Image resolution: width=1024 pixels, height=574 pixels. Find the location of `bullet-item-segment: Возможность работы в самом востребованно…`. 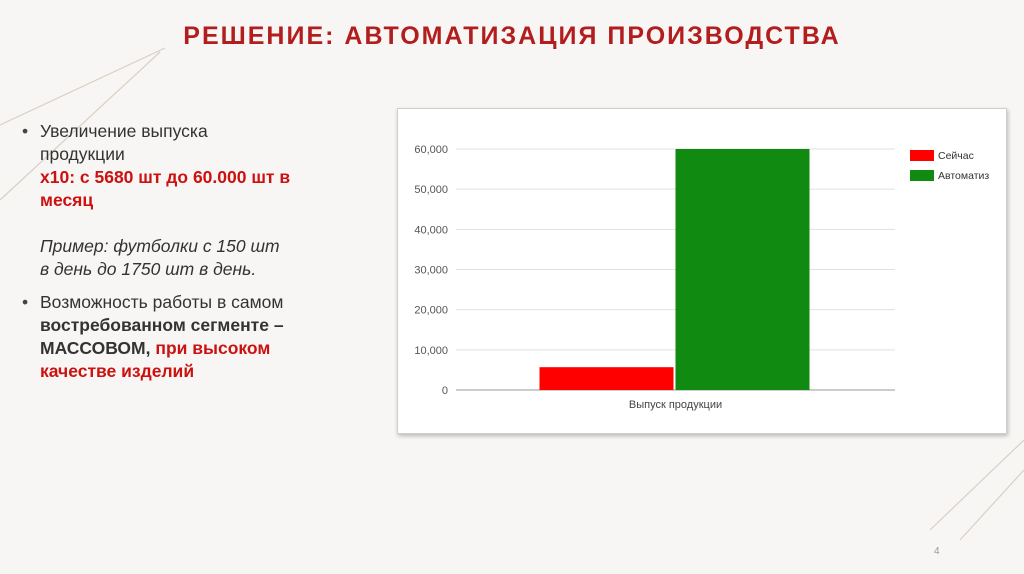

bullet-item-segment: Возможность работы в самом востребованно… is located at coordinates (192, 337).